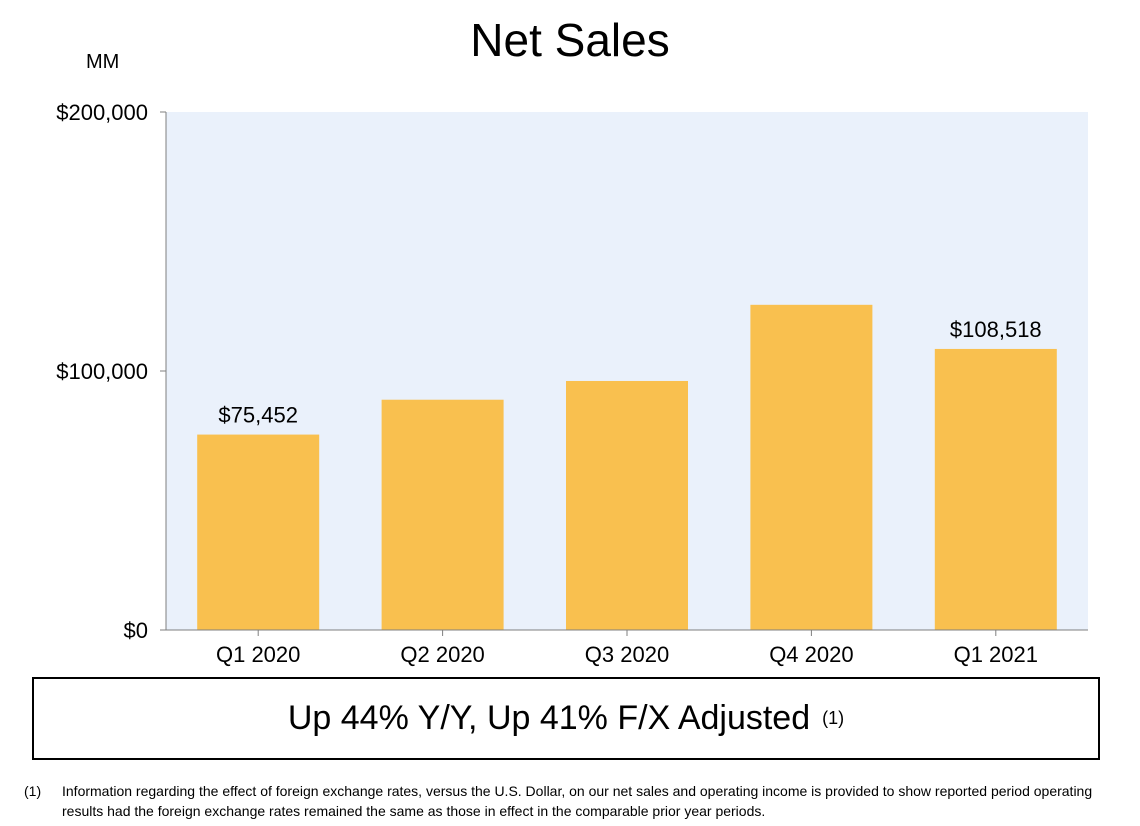  I want to click on x-tick-label-1: Q1 2020, so click(258, 654).